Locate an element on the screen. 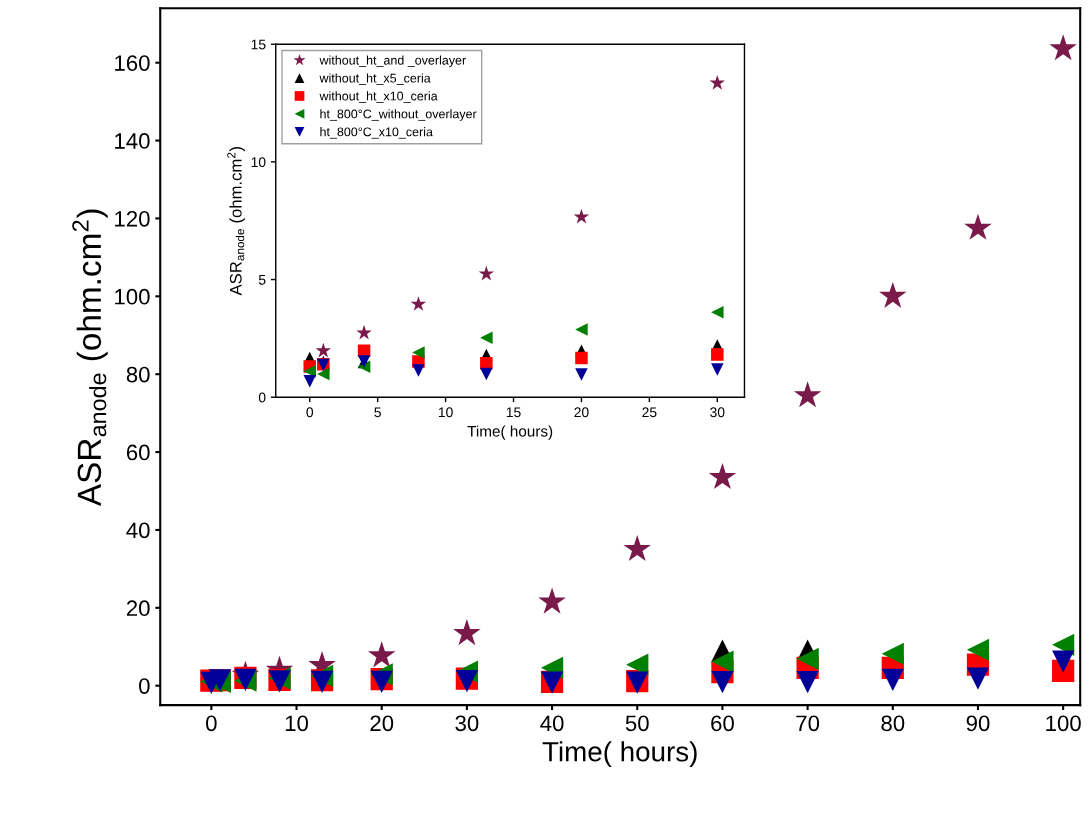 This screenshot has width=1090, height=819. y-tick-label: 140 is located at coordinates (132, 141).